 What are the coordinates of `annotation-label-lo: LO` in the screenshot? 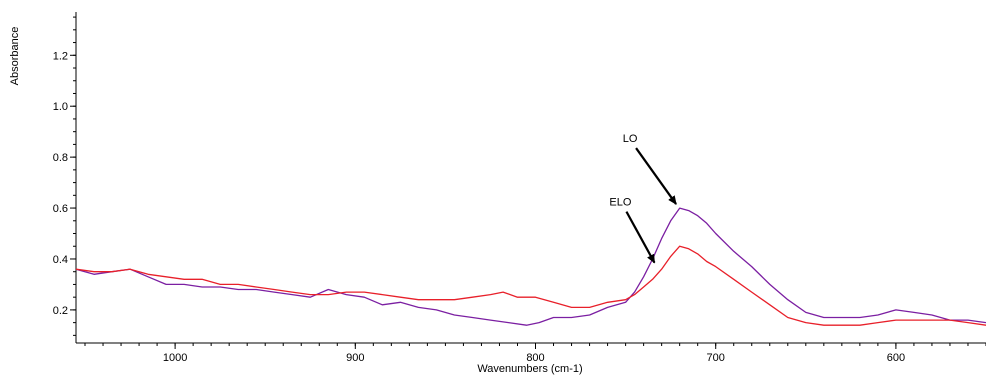 It's located at (630, 139).